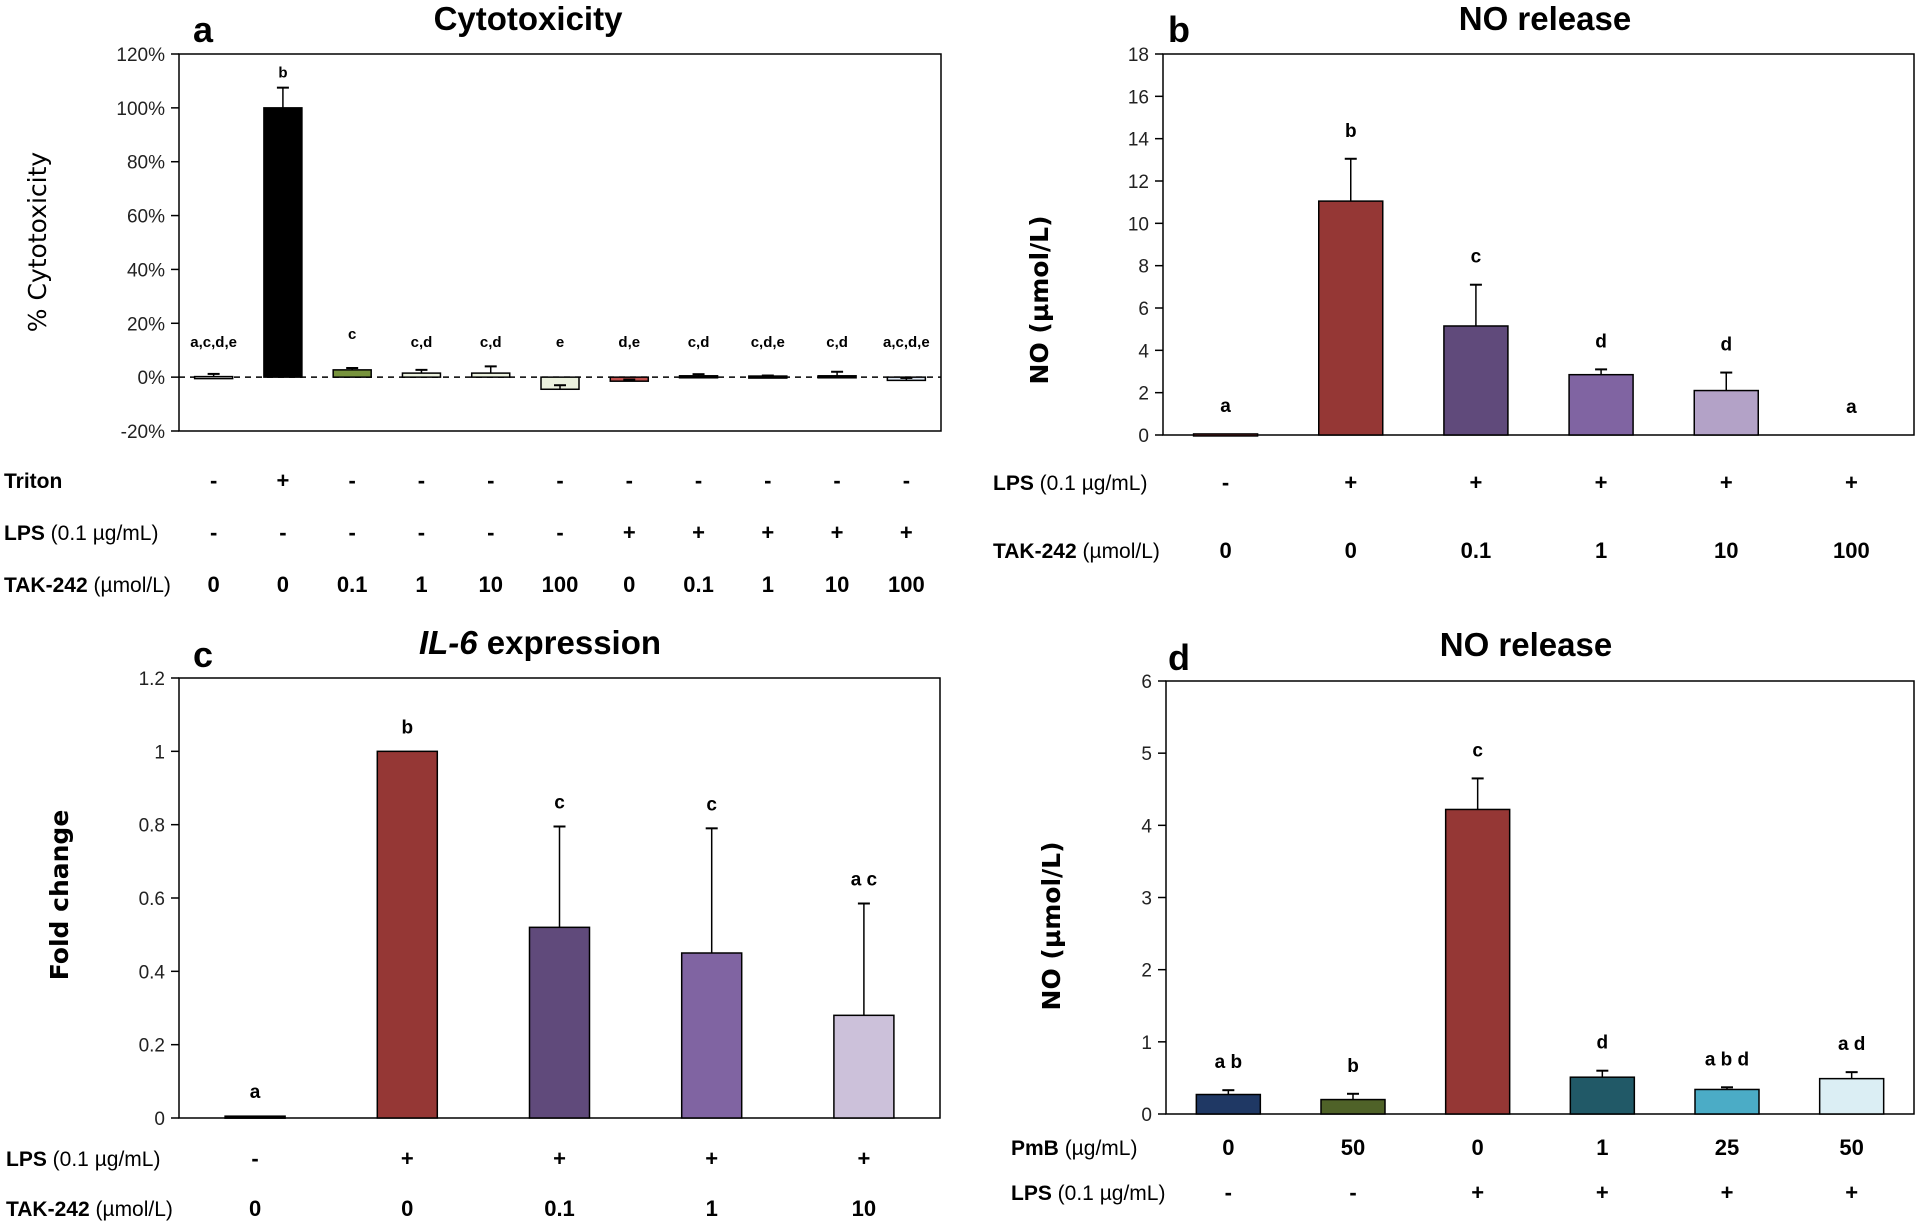  I want to click on panel-b-significance-label: b, so click(1351, 131).